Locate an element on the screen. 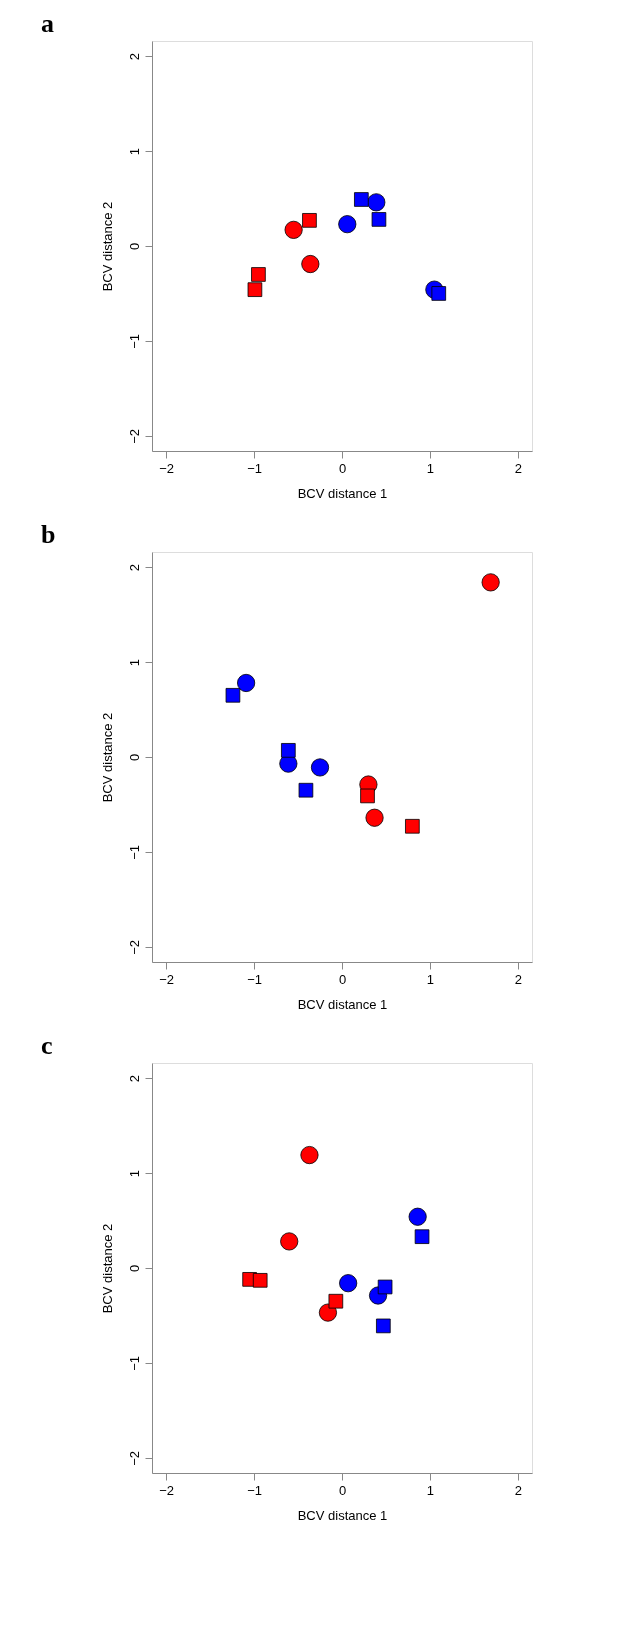 The width and height of the screenshot is (625, 1636). chart-title: b is located at coordinates (48, 534).